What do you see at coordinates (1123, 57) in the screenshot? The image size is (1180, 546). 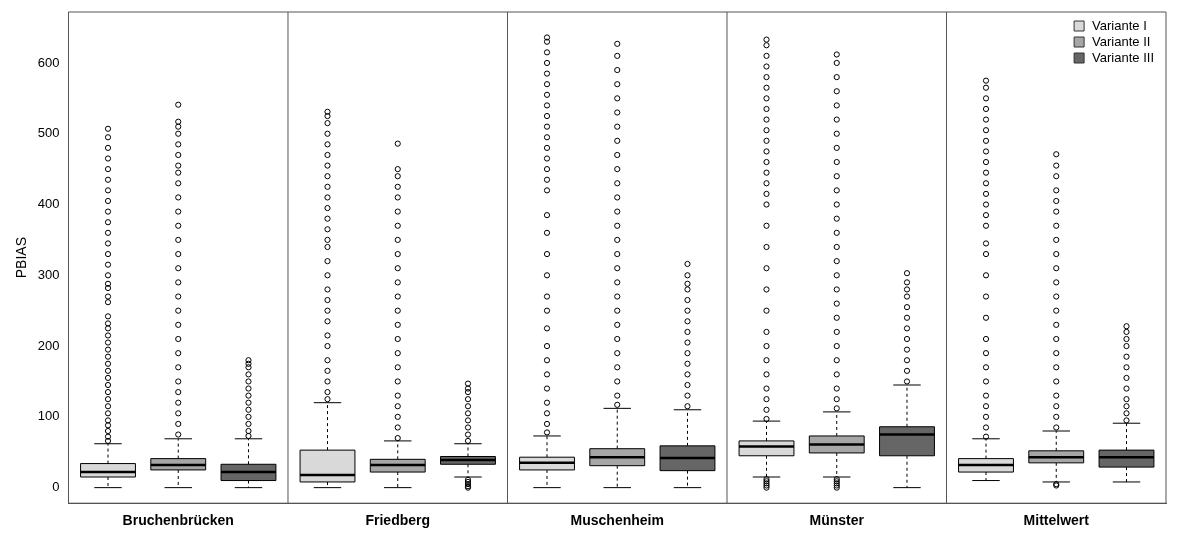 I see `legend-label: Variante III` at bounding box center [1123, 57].